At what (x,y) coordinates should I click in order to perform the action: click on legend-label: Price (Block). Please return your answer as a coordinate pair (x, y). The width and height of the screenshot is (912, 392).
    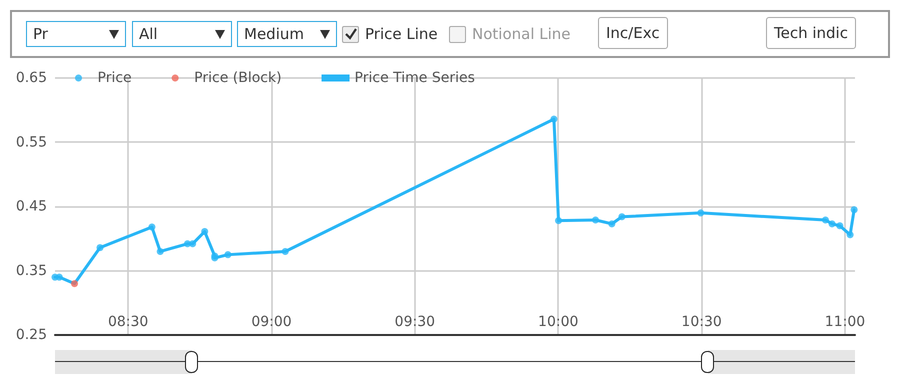
    Looking at the image, I should click on (238, 78).